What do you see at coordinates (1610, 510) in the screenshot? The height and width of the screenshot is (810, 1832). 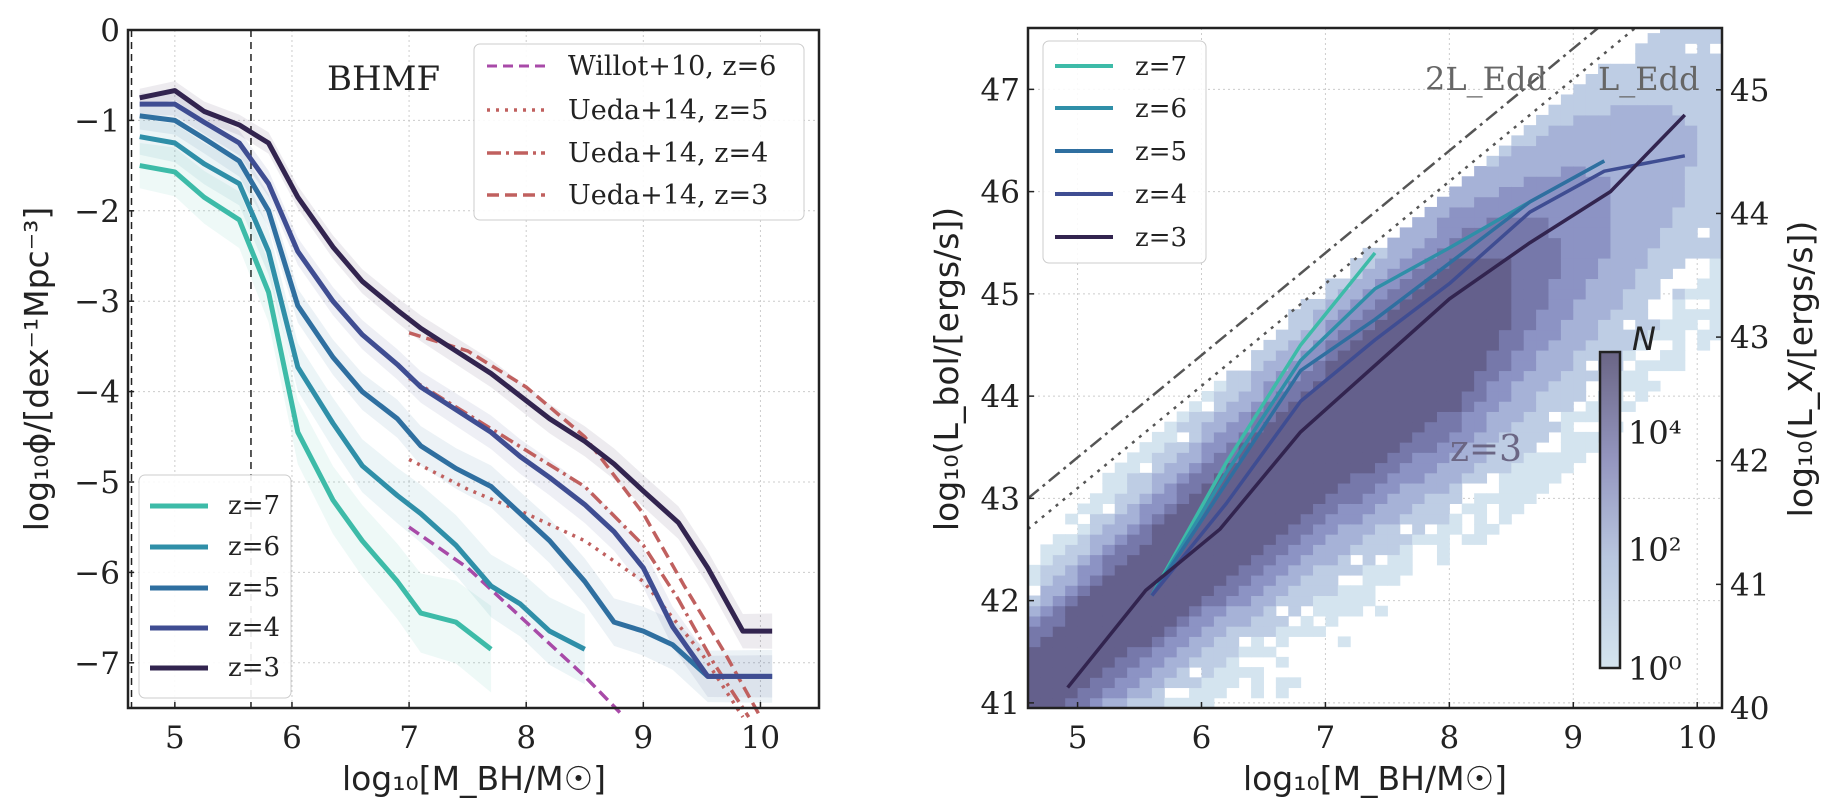 I see `colorbar-gradient` at bounding box center [1610, 510].